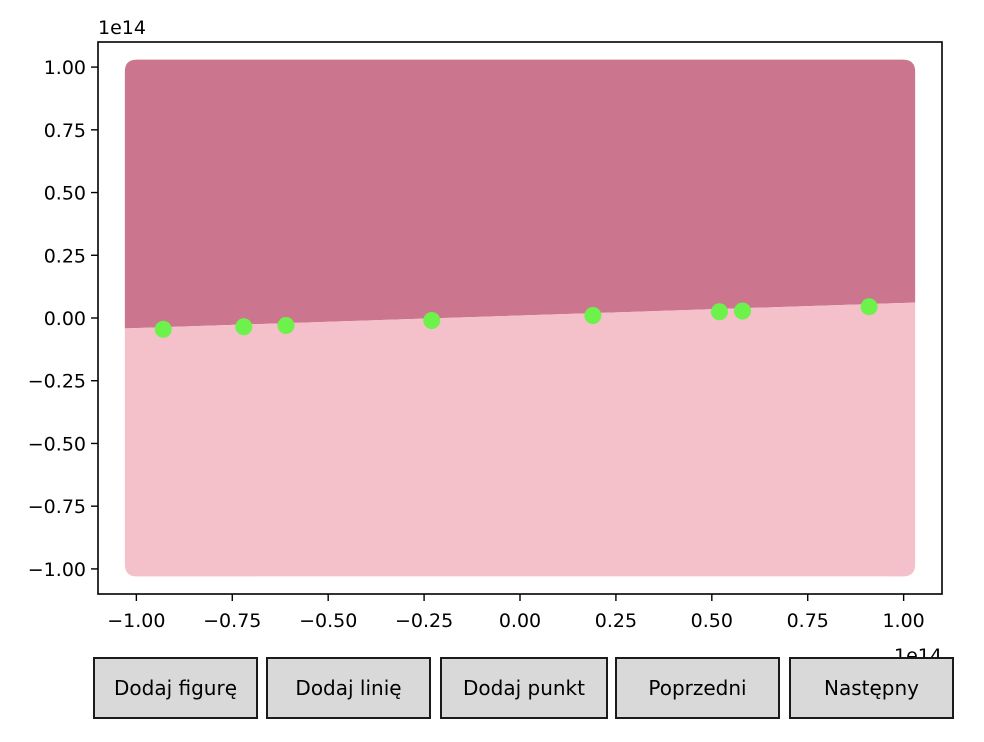 The image size is (984, 742). Describe the element at coordinates (65, 68) in the screenshot. I see `y-tick-label: 1.00` at that location.